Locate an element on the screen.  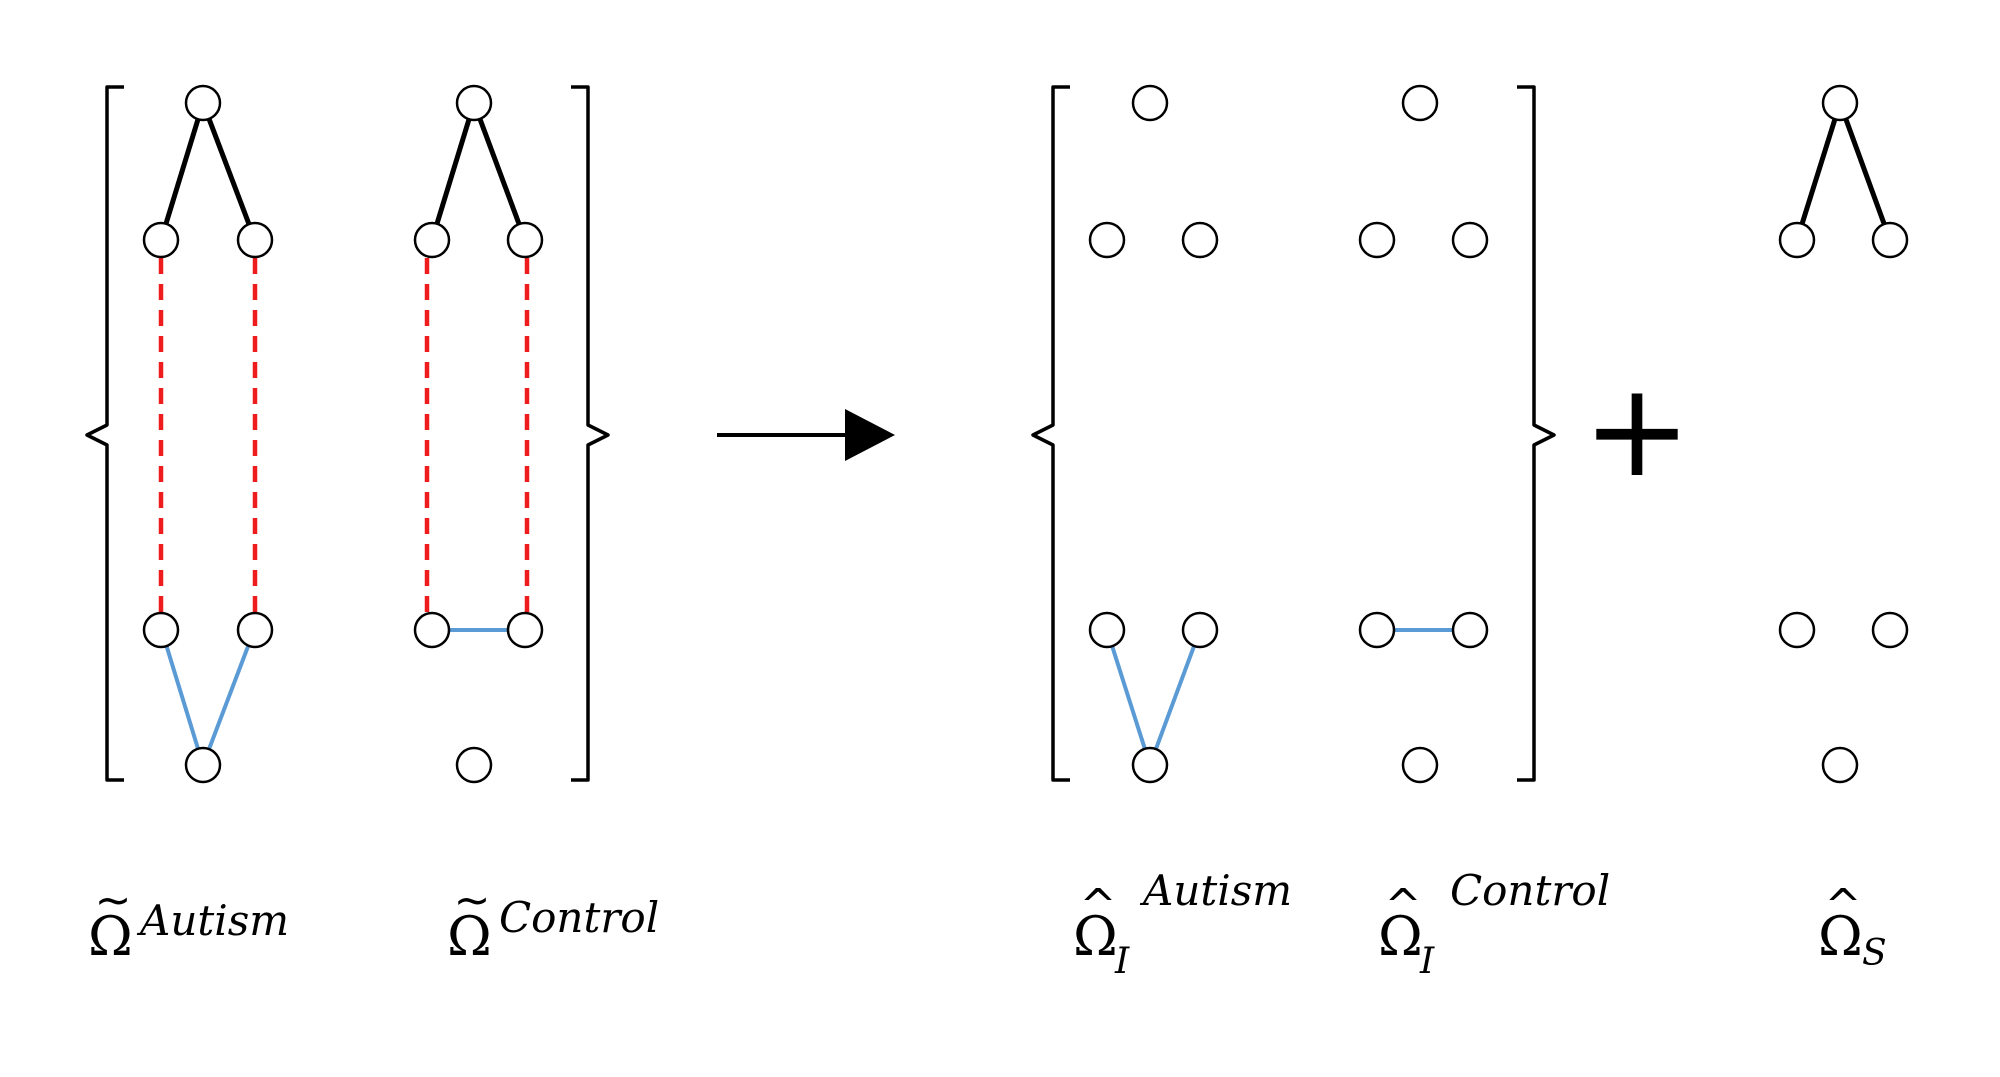
label-hat-s: ^ Ω S is located at coordinates (1852, 927).